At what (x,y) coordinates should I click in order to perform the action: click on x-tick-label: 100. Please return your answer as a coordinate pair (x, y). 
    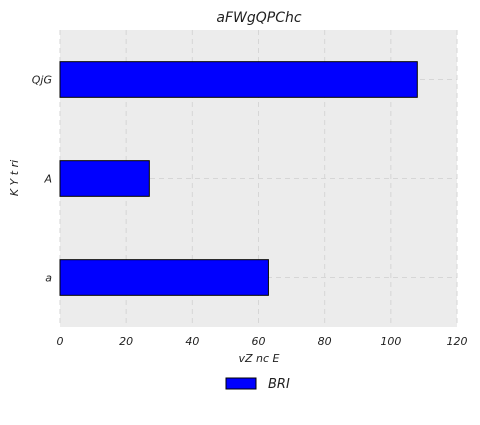
    Looking at the image, I should click on (390, 341).